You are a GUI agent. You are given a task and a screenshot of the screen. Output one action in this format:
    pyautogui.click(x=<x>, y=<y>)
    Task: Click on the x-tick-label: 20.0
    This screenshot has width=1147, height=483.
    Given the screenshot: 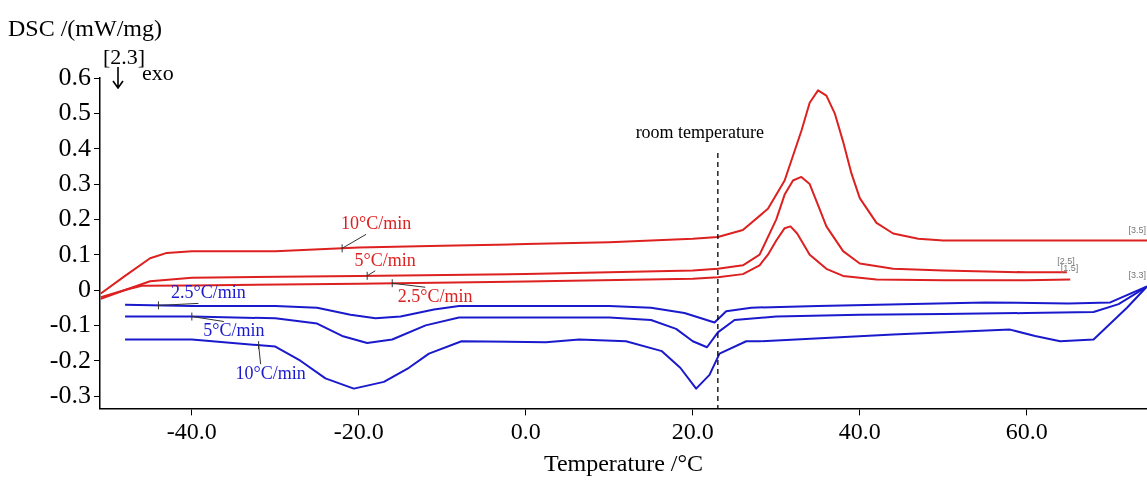 What is the action you would take?
    pyautogui.click(x=692, y=431)
    